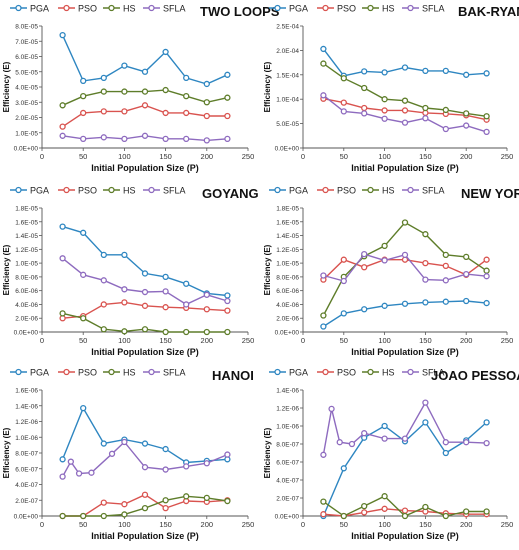 Image resolution: width=519 pixels, height=550 pixels. I want to click on y-tick-label: 1.6E-05, so click(287, 222).